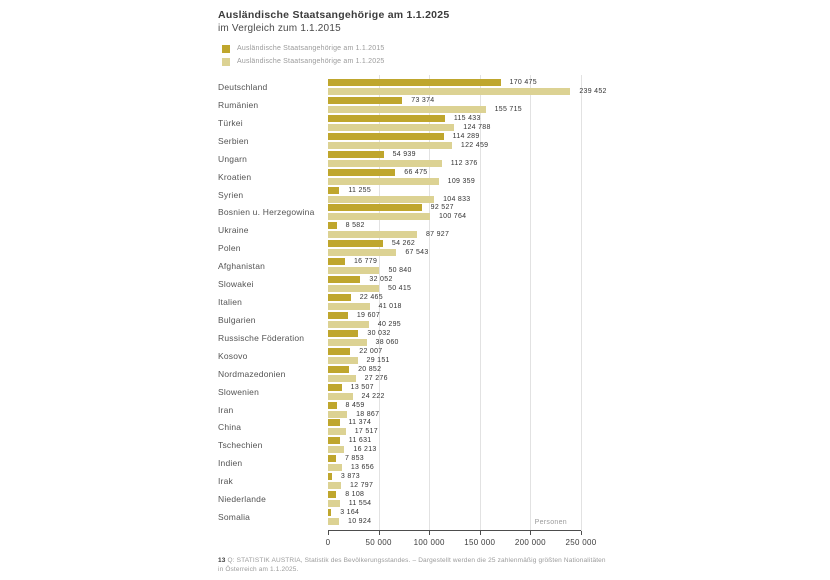  Describe the element at coordinates (390, 307) in the screenshot. I see `value-label-2025: 41 018` at that location.